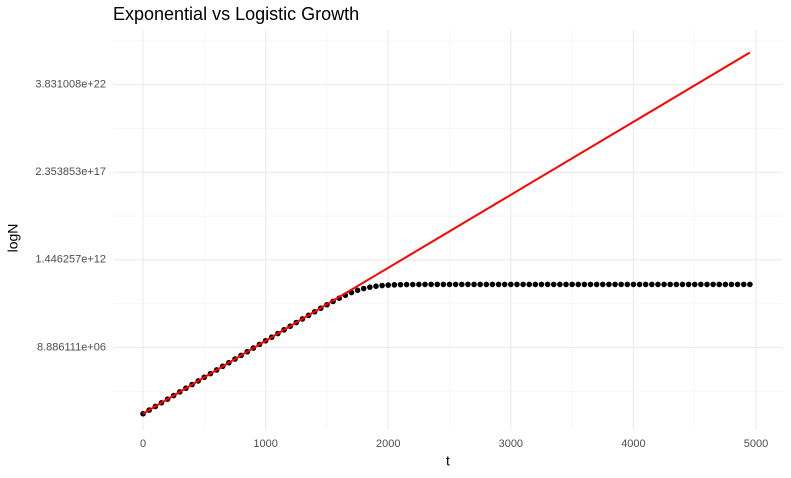 This screenshot has width=791, height=478. I want to click on y-tick-label: 1.446257e+12, so click(70, 260).